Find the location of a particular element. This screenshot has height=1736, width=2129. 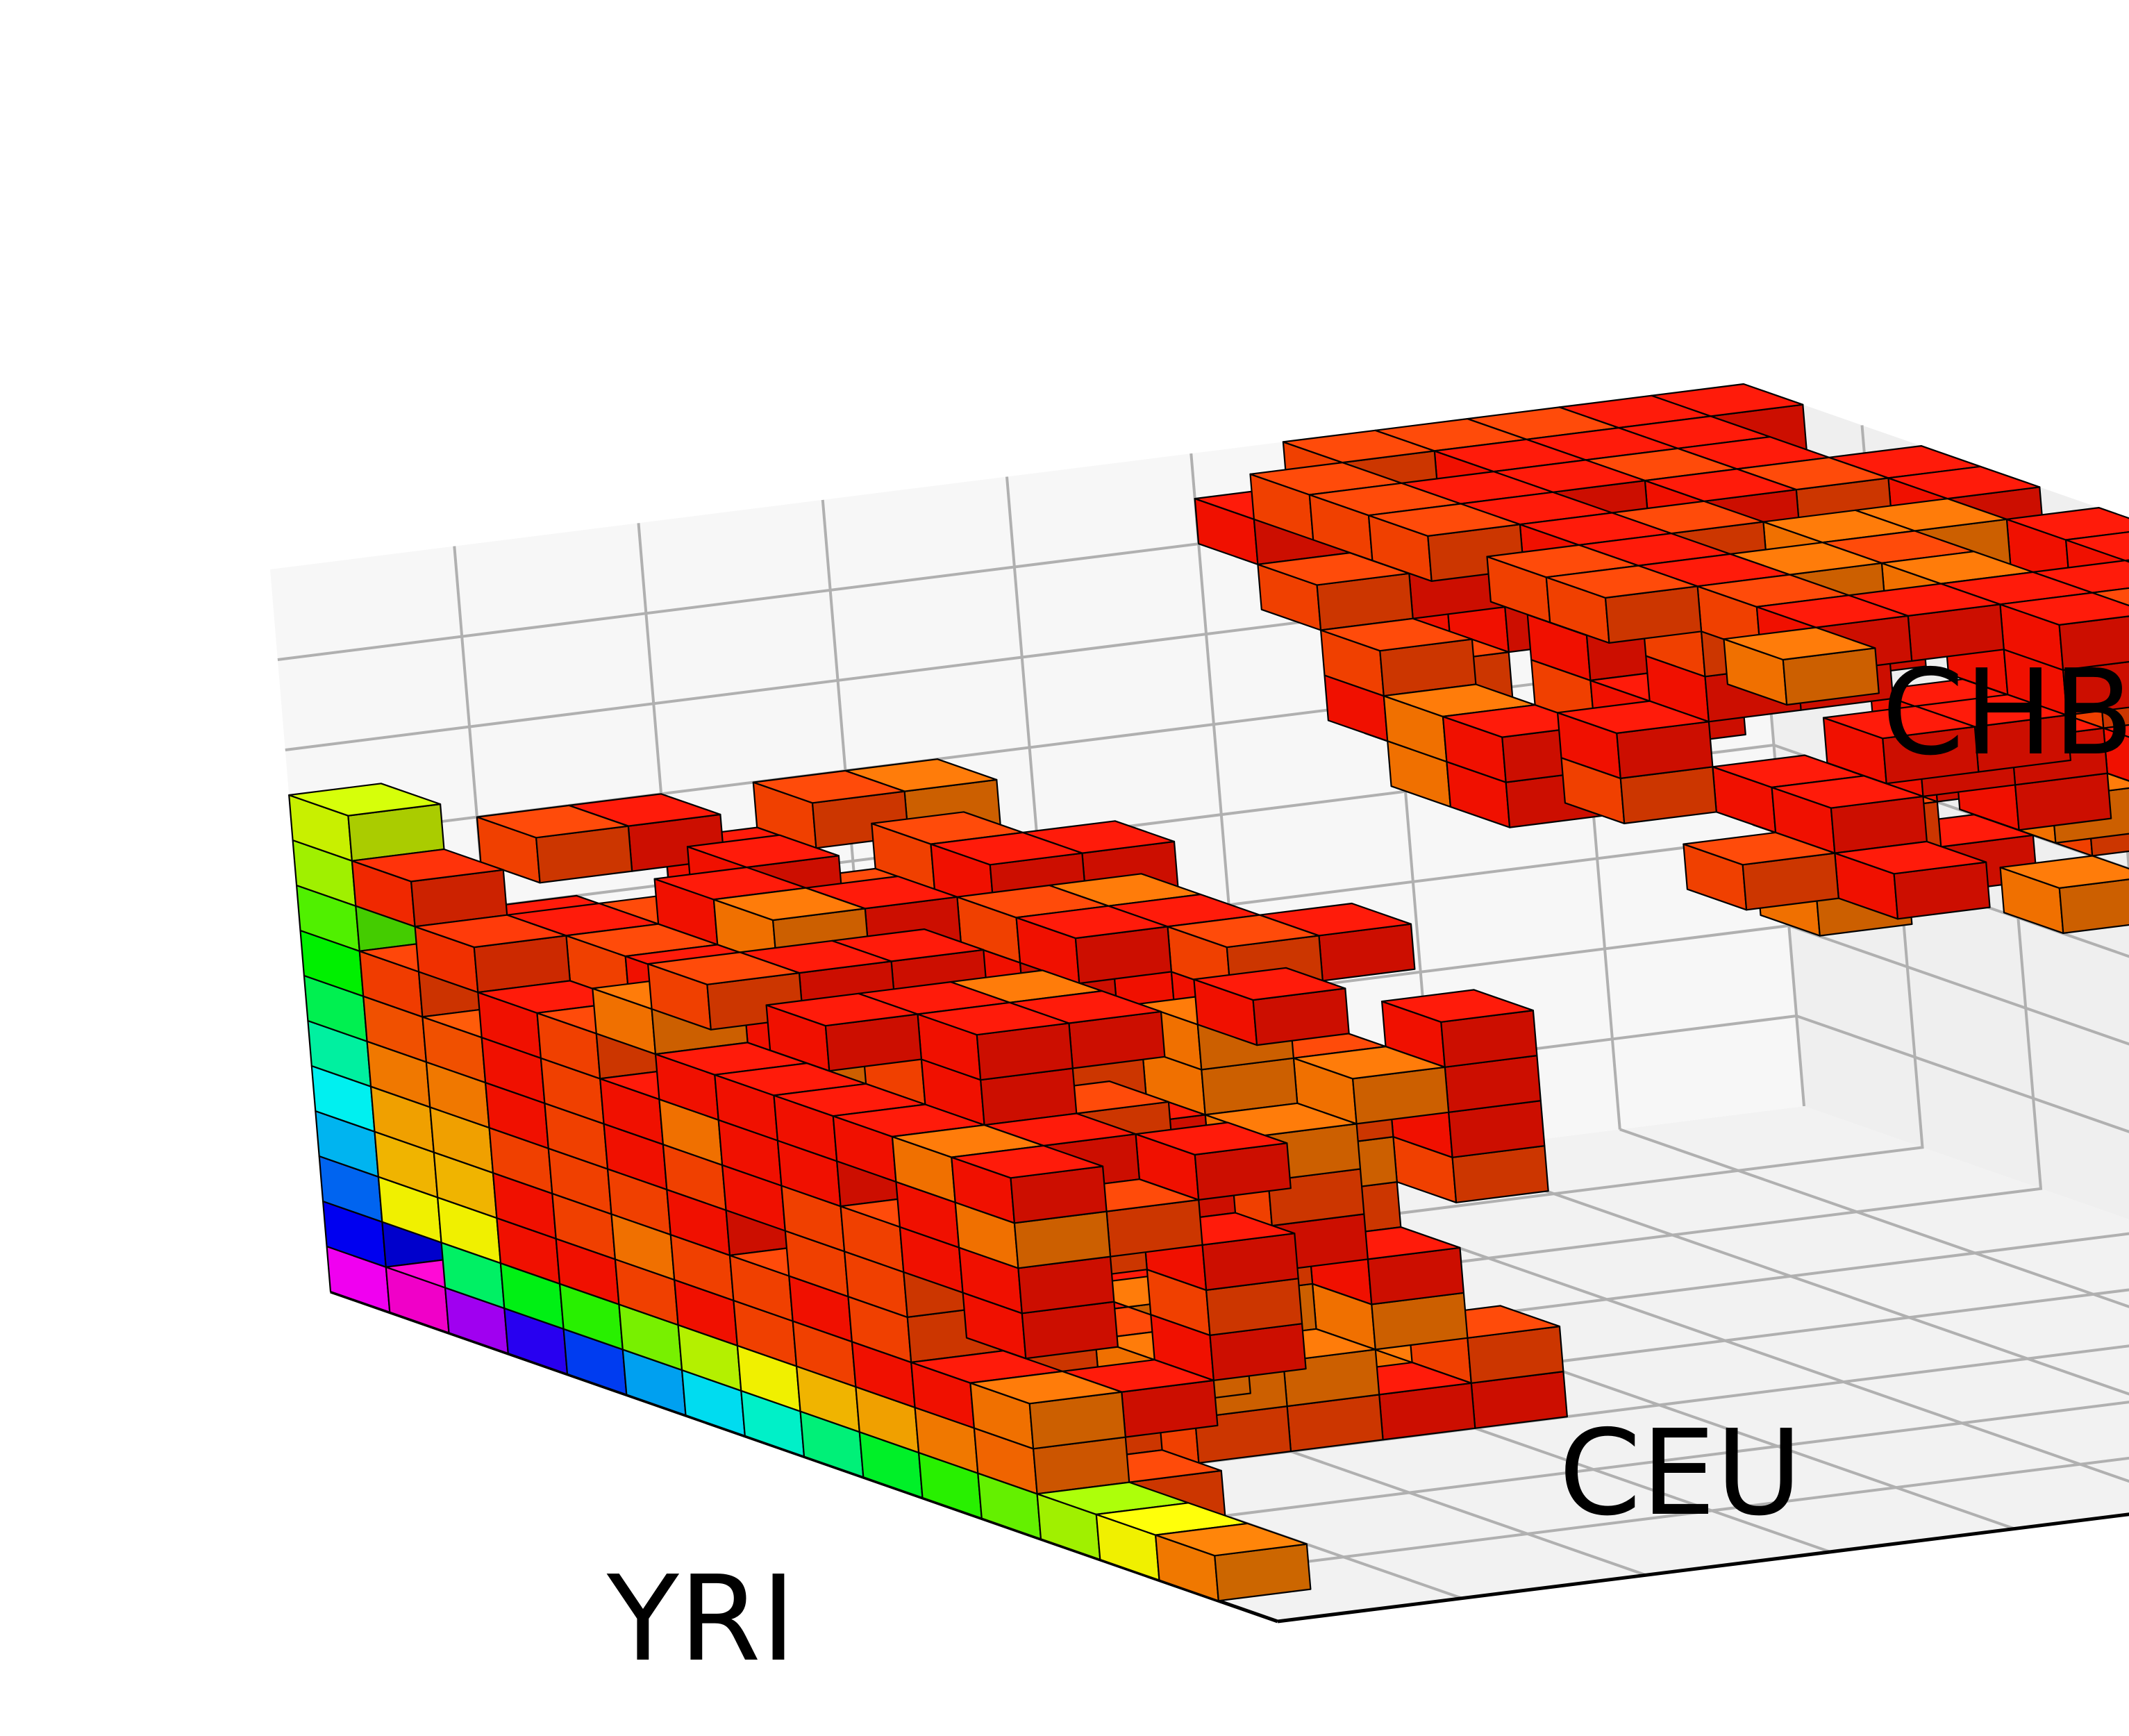

y-axis-label: CEU is located at coordinates (1681, 1473).